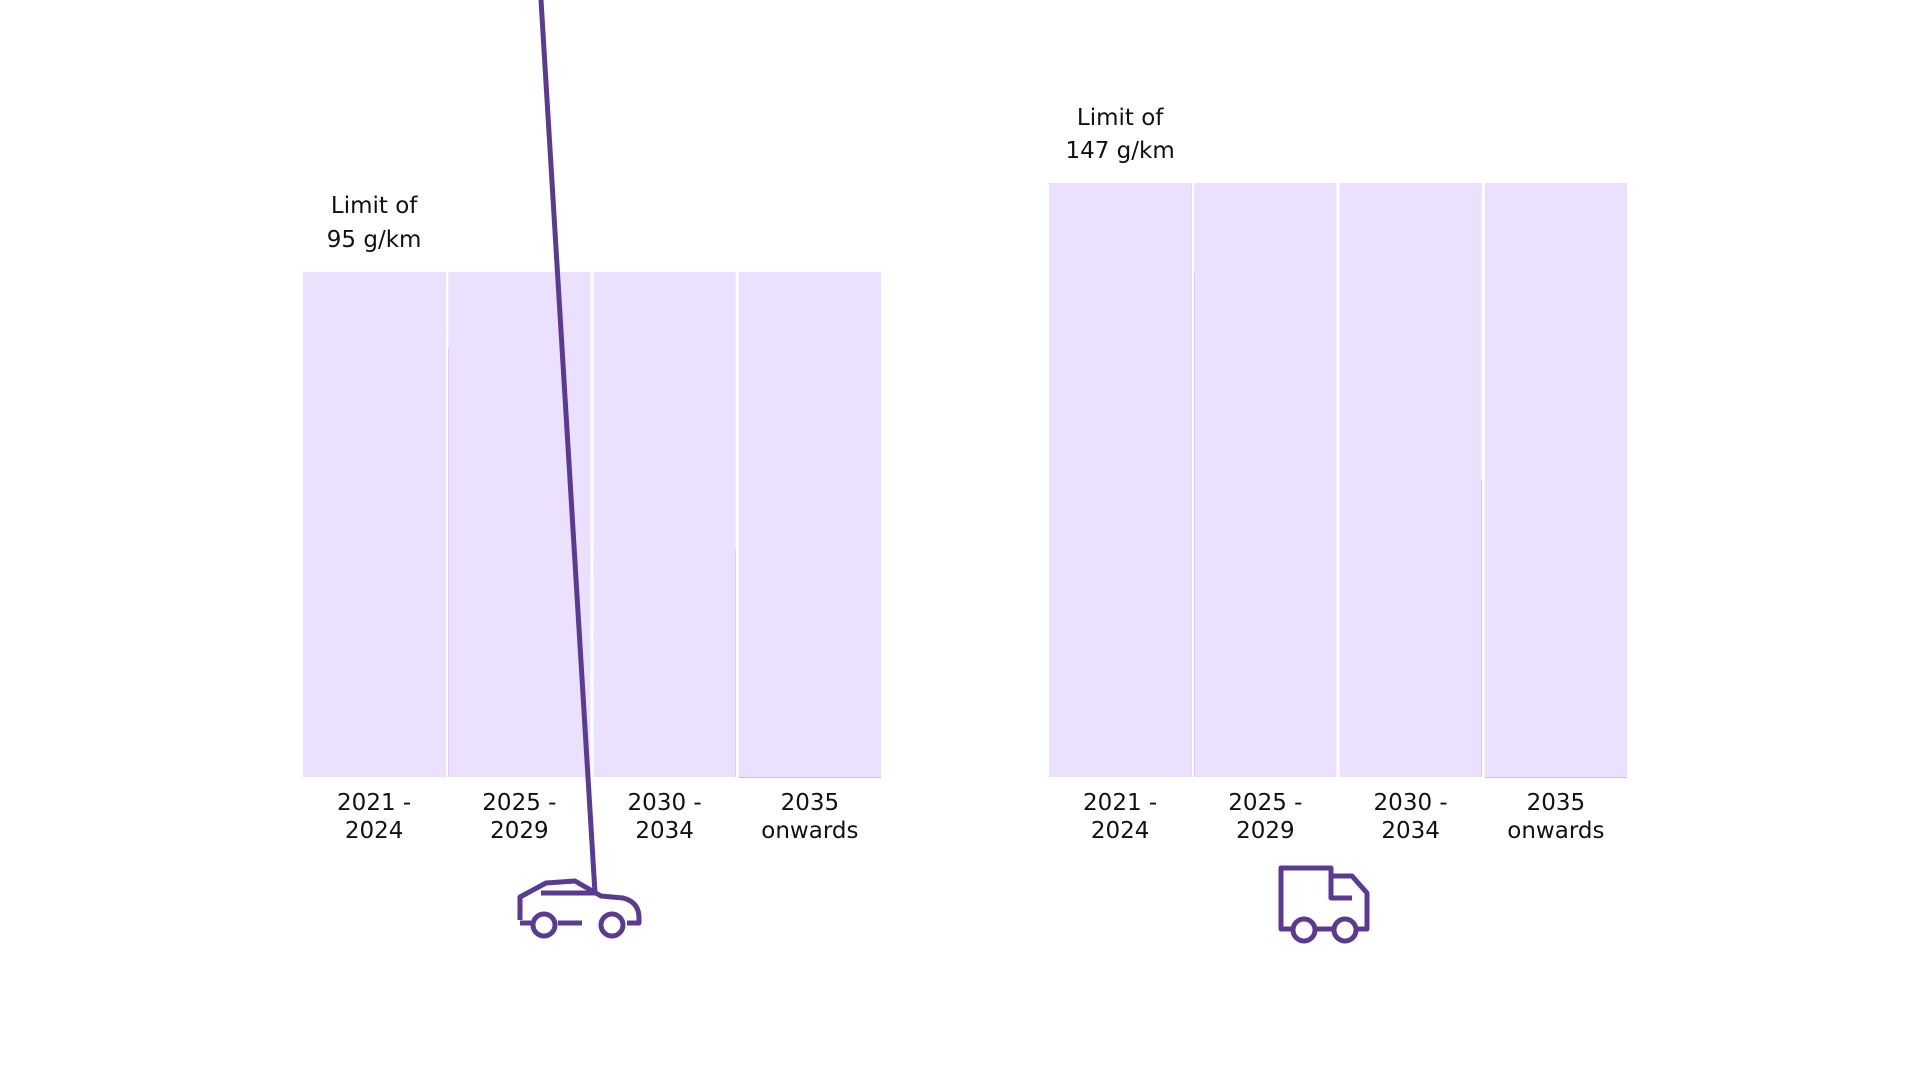  What do you see at coordinates (1119, 151) in the screenshot?
I see `limit-label: 147 g/km` at bounding box center [1119, 151].